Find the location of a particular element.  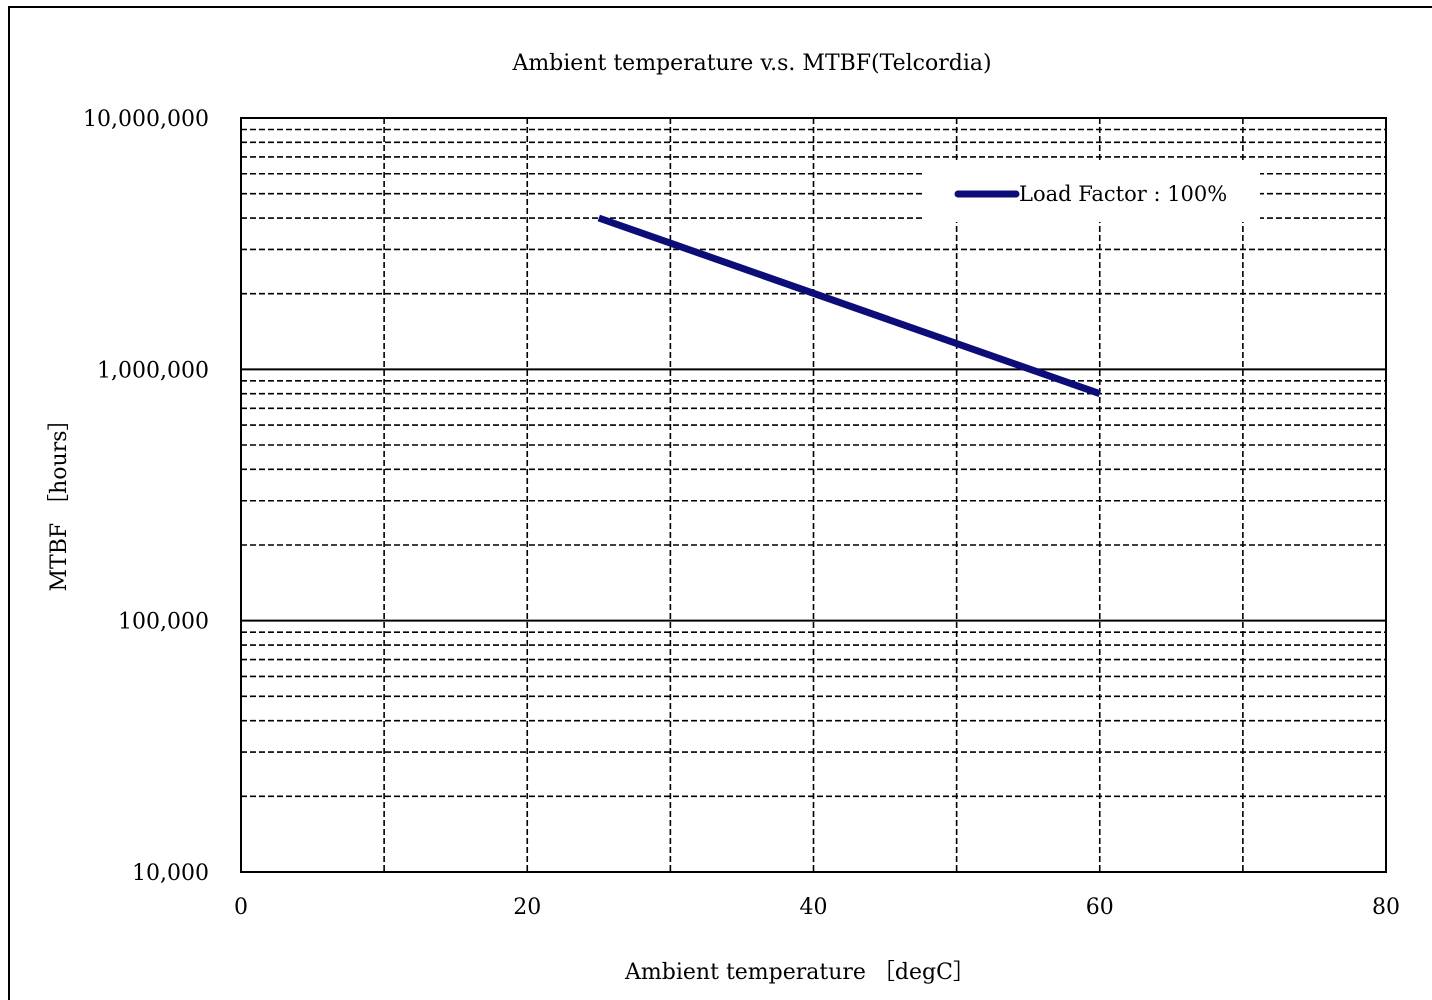

y-axis-label: MTBF ［hours］ is located at coordinates (59, 499).